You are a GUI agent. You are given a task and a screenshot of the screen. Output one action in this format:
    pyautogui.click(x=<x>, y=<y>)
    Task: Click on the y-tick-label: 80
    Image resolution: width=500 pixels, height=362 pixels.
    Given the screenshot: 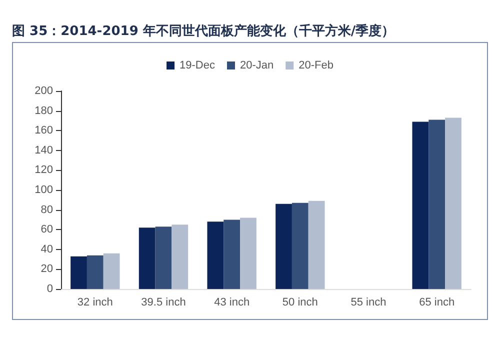 What is the action you would take?
    pyautogui.click(x=46, y=210)
    